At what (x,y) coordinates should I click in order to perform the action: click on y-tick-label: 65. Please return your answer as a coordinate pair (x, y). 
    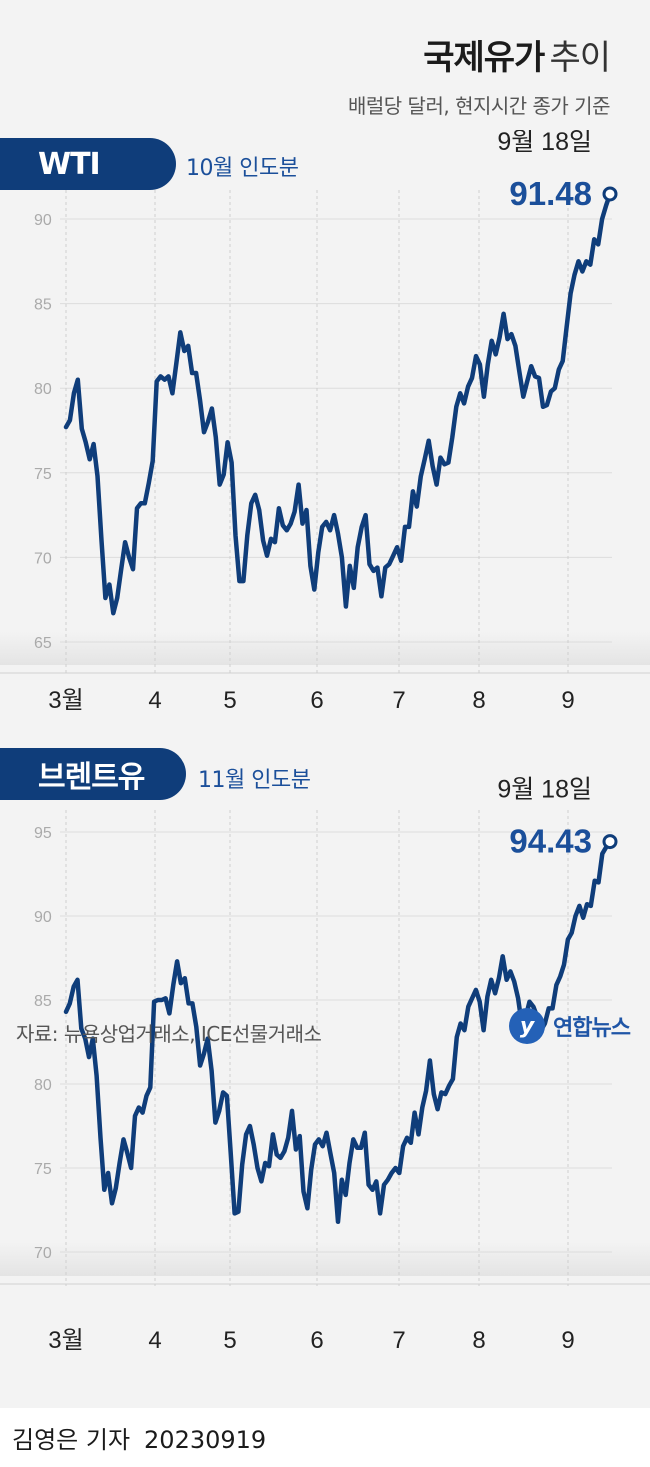
    Looking at the image, I should click on (43, 643).